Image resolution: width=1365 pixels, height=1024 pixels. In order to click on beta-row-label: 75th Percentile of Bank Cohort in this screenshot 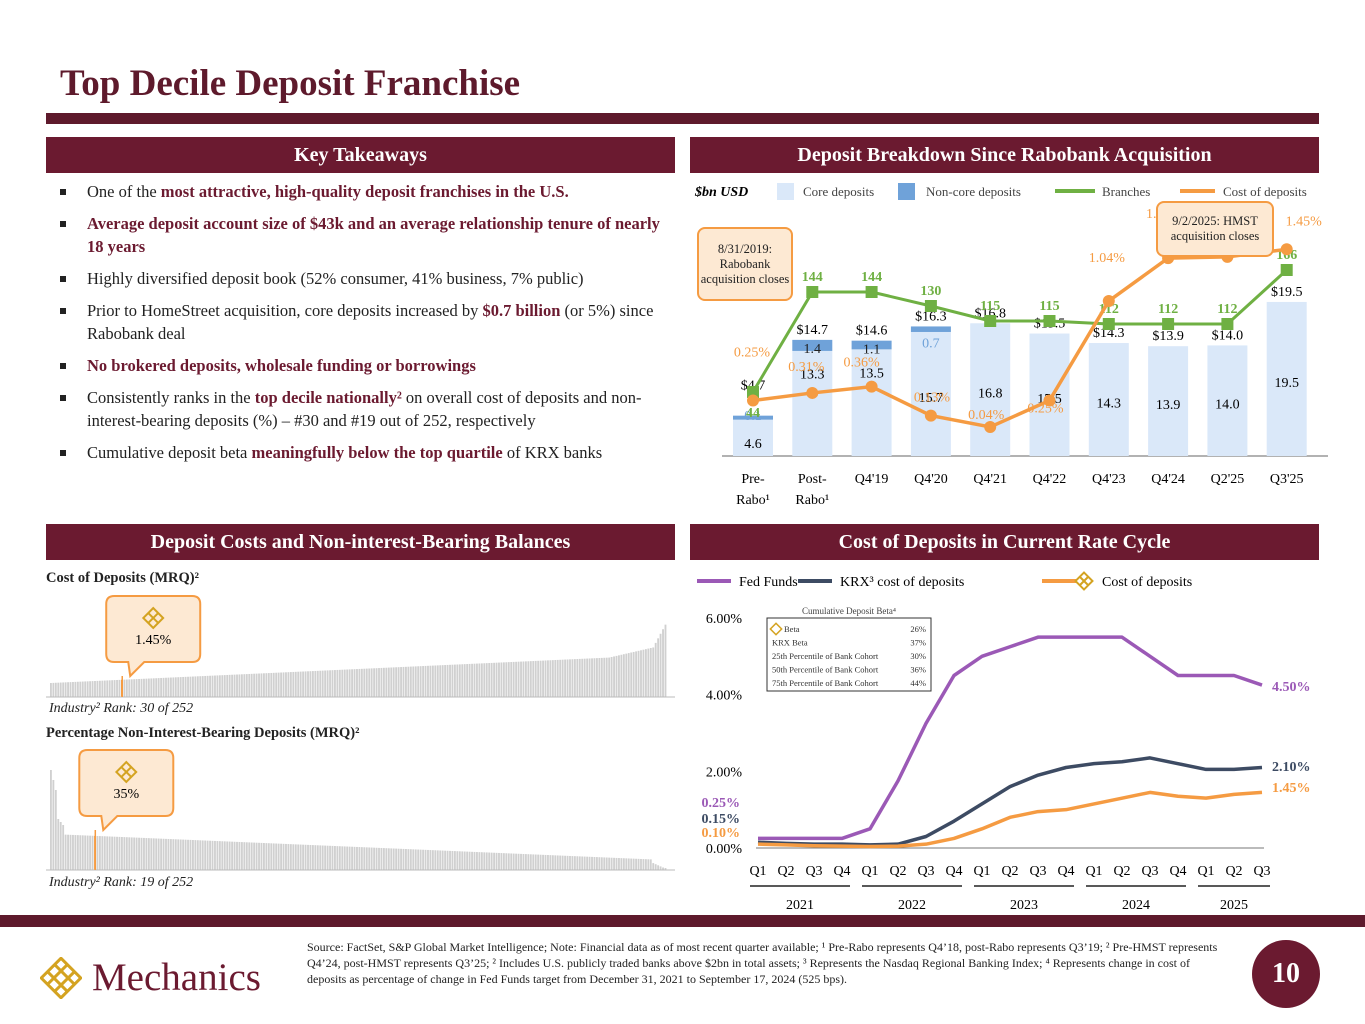, I will do `click(825, 683)`.